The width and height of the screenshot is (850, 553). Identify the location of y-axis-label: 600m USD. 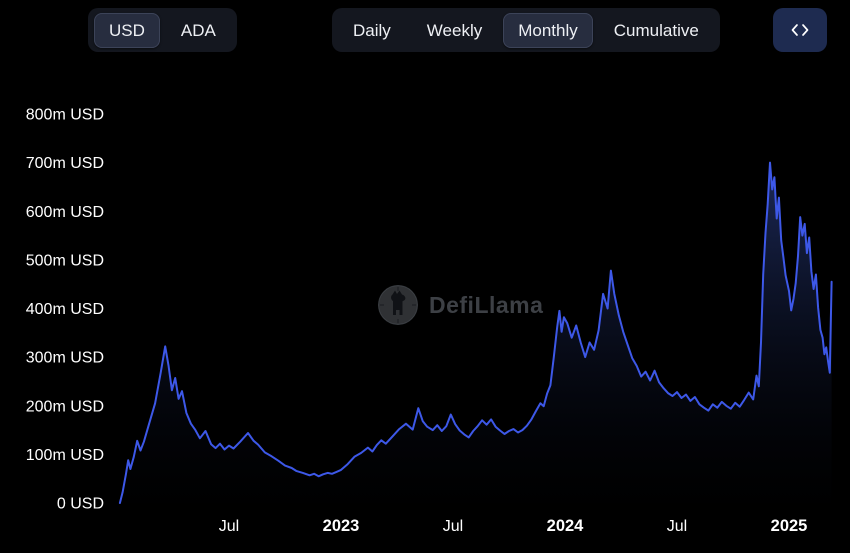
(65, 212).